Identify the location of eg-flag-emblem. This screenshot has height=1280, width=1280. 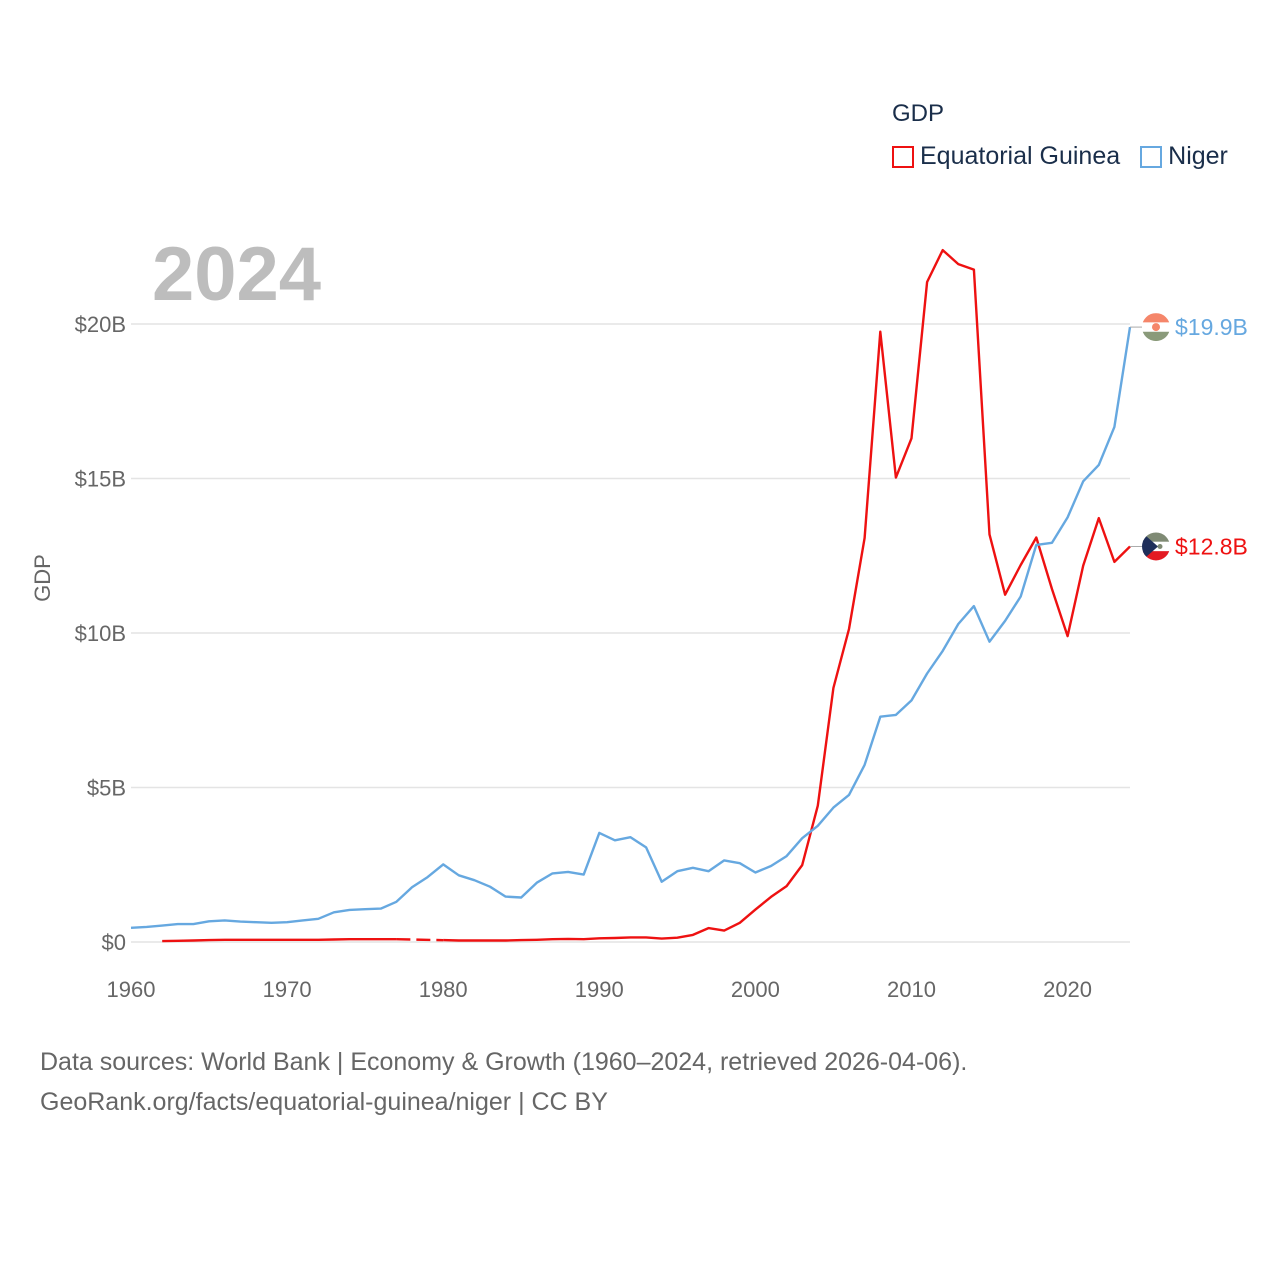
(1160, 546).